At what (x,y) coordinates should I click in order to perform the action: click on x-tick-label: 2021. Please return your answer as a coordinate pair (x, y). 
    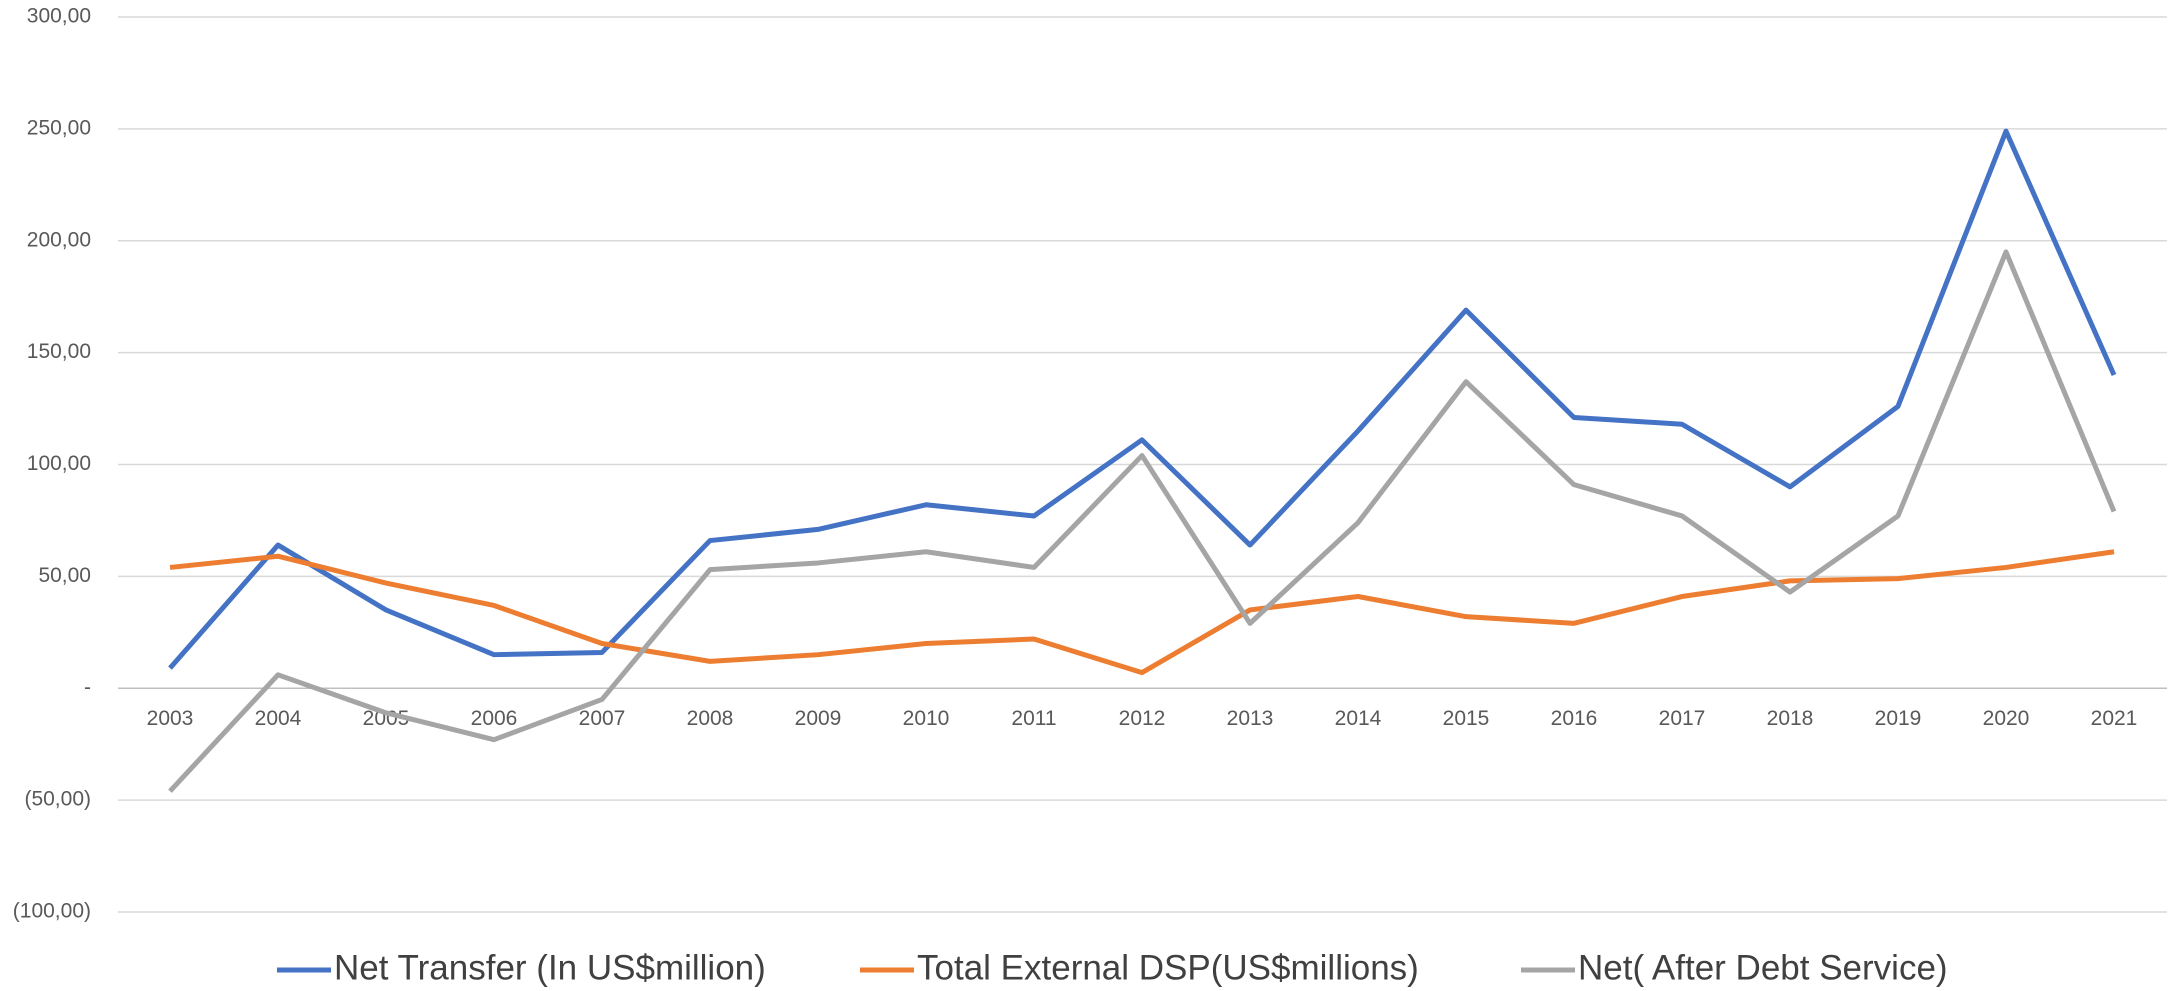
    Looking at the image, I should click on (2114, 718).